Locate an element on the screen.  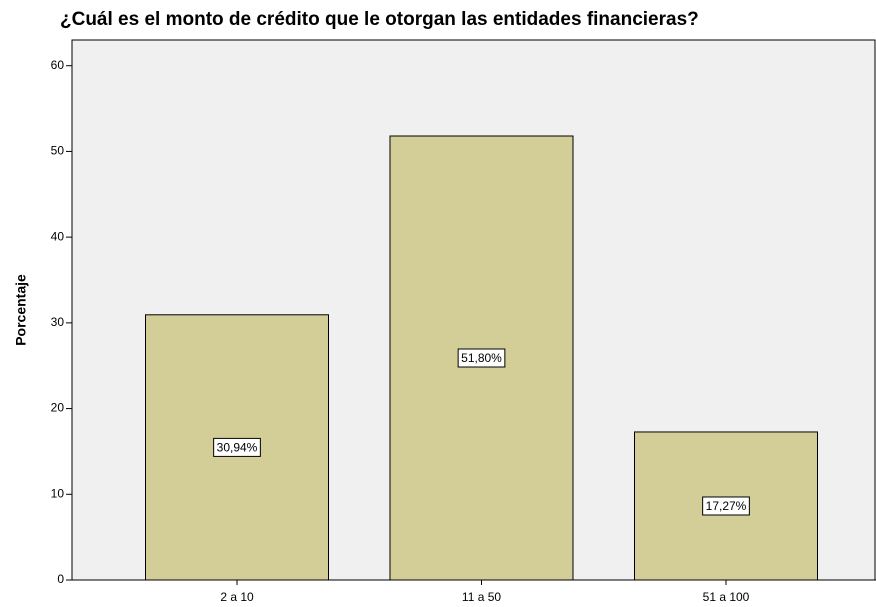
y-axis-label: Porcentaje is located at coordinates (21, 310).